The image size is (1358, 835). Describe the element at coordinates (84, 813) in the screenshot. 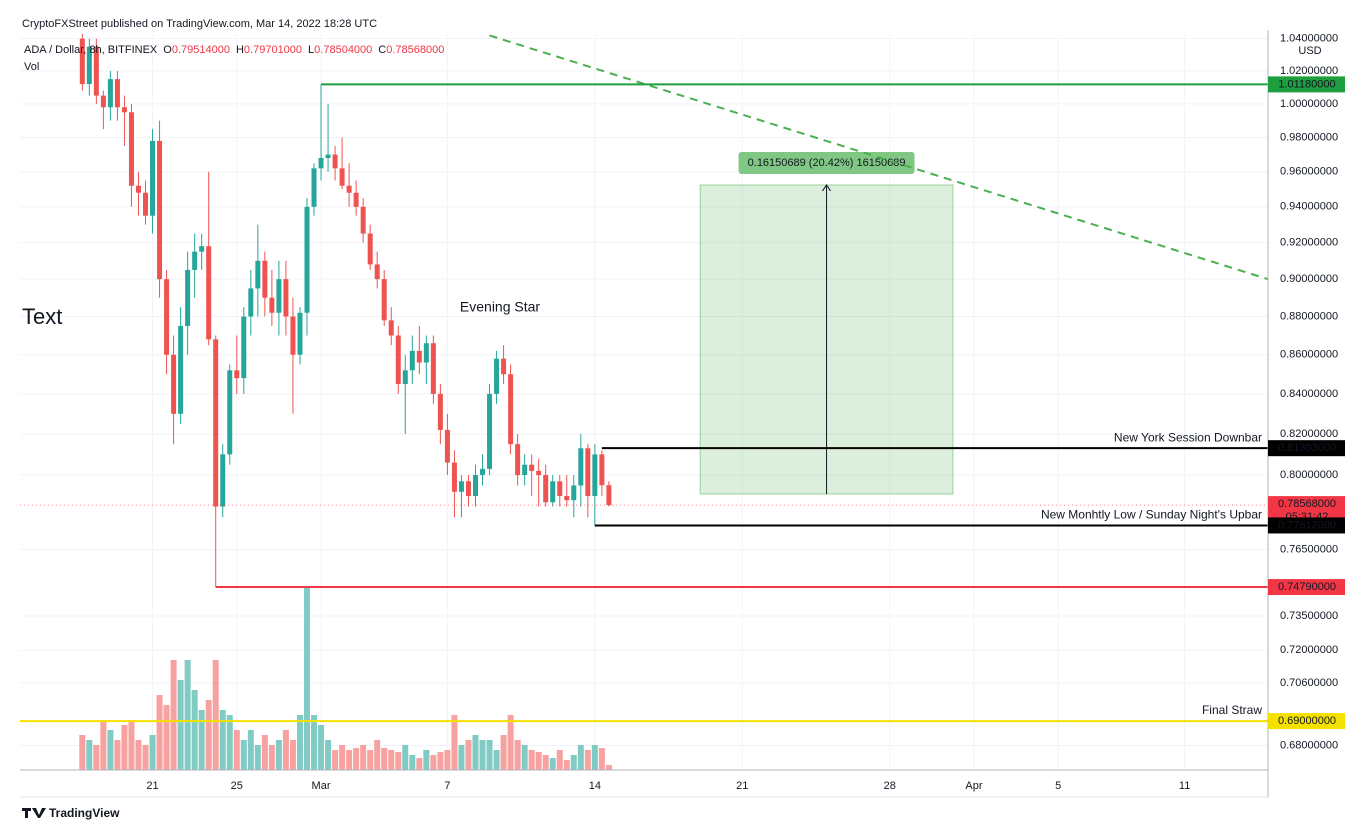

I see `footer: TradingView` at that location.